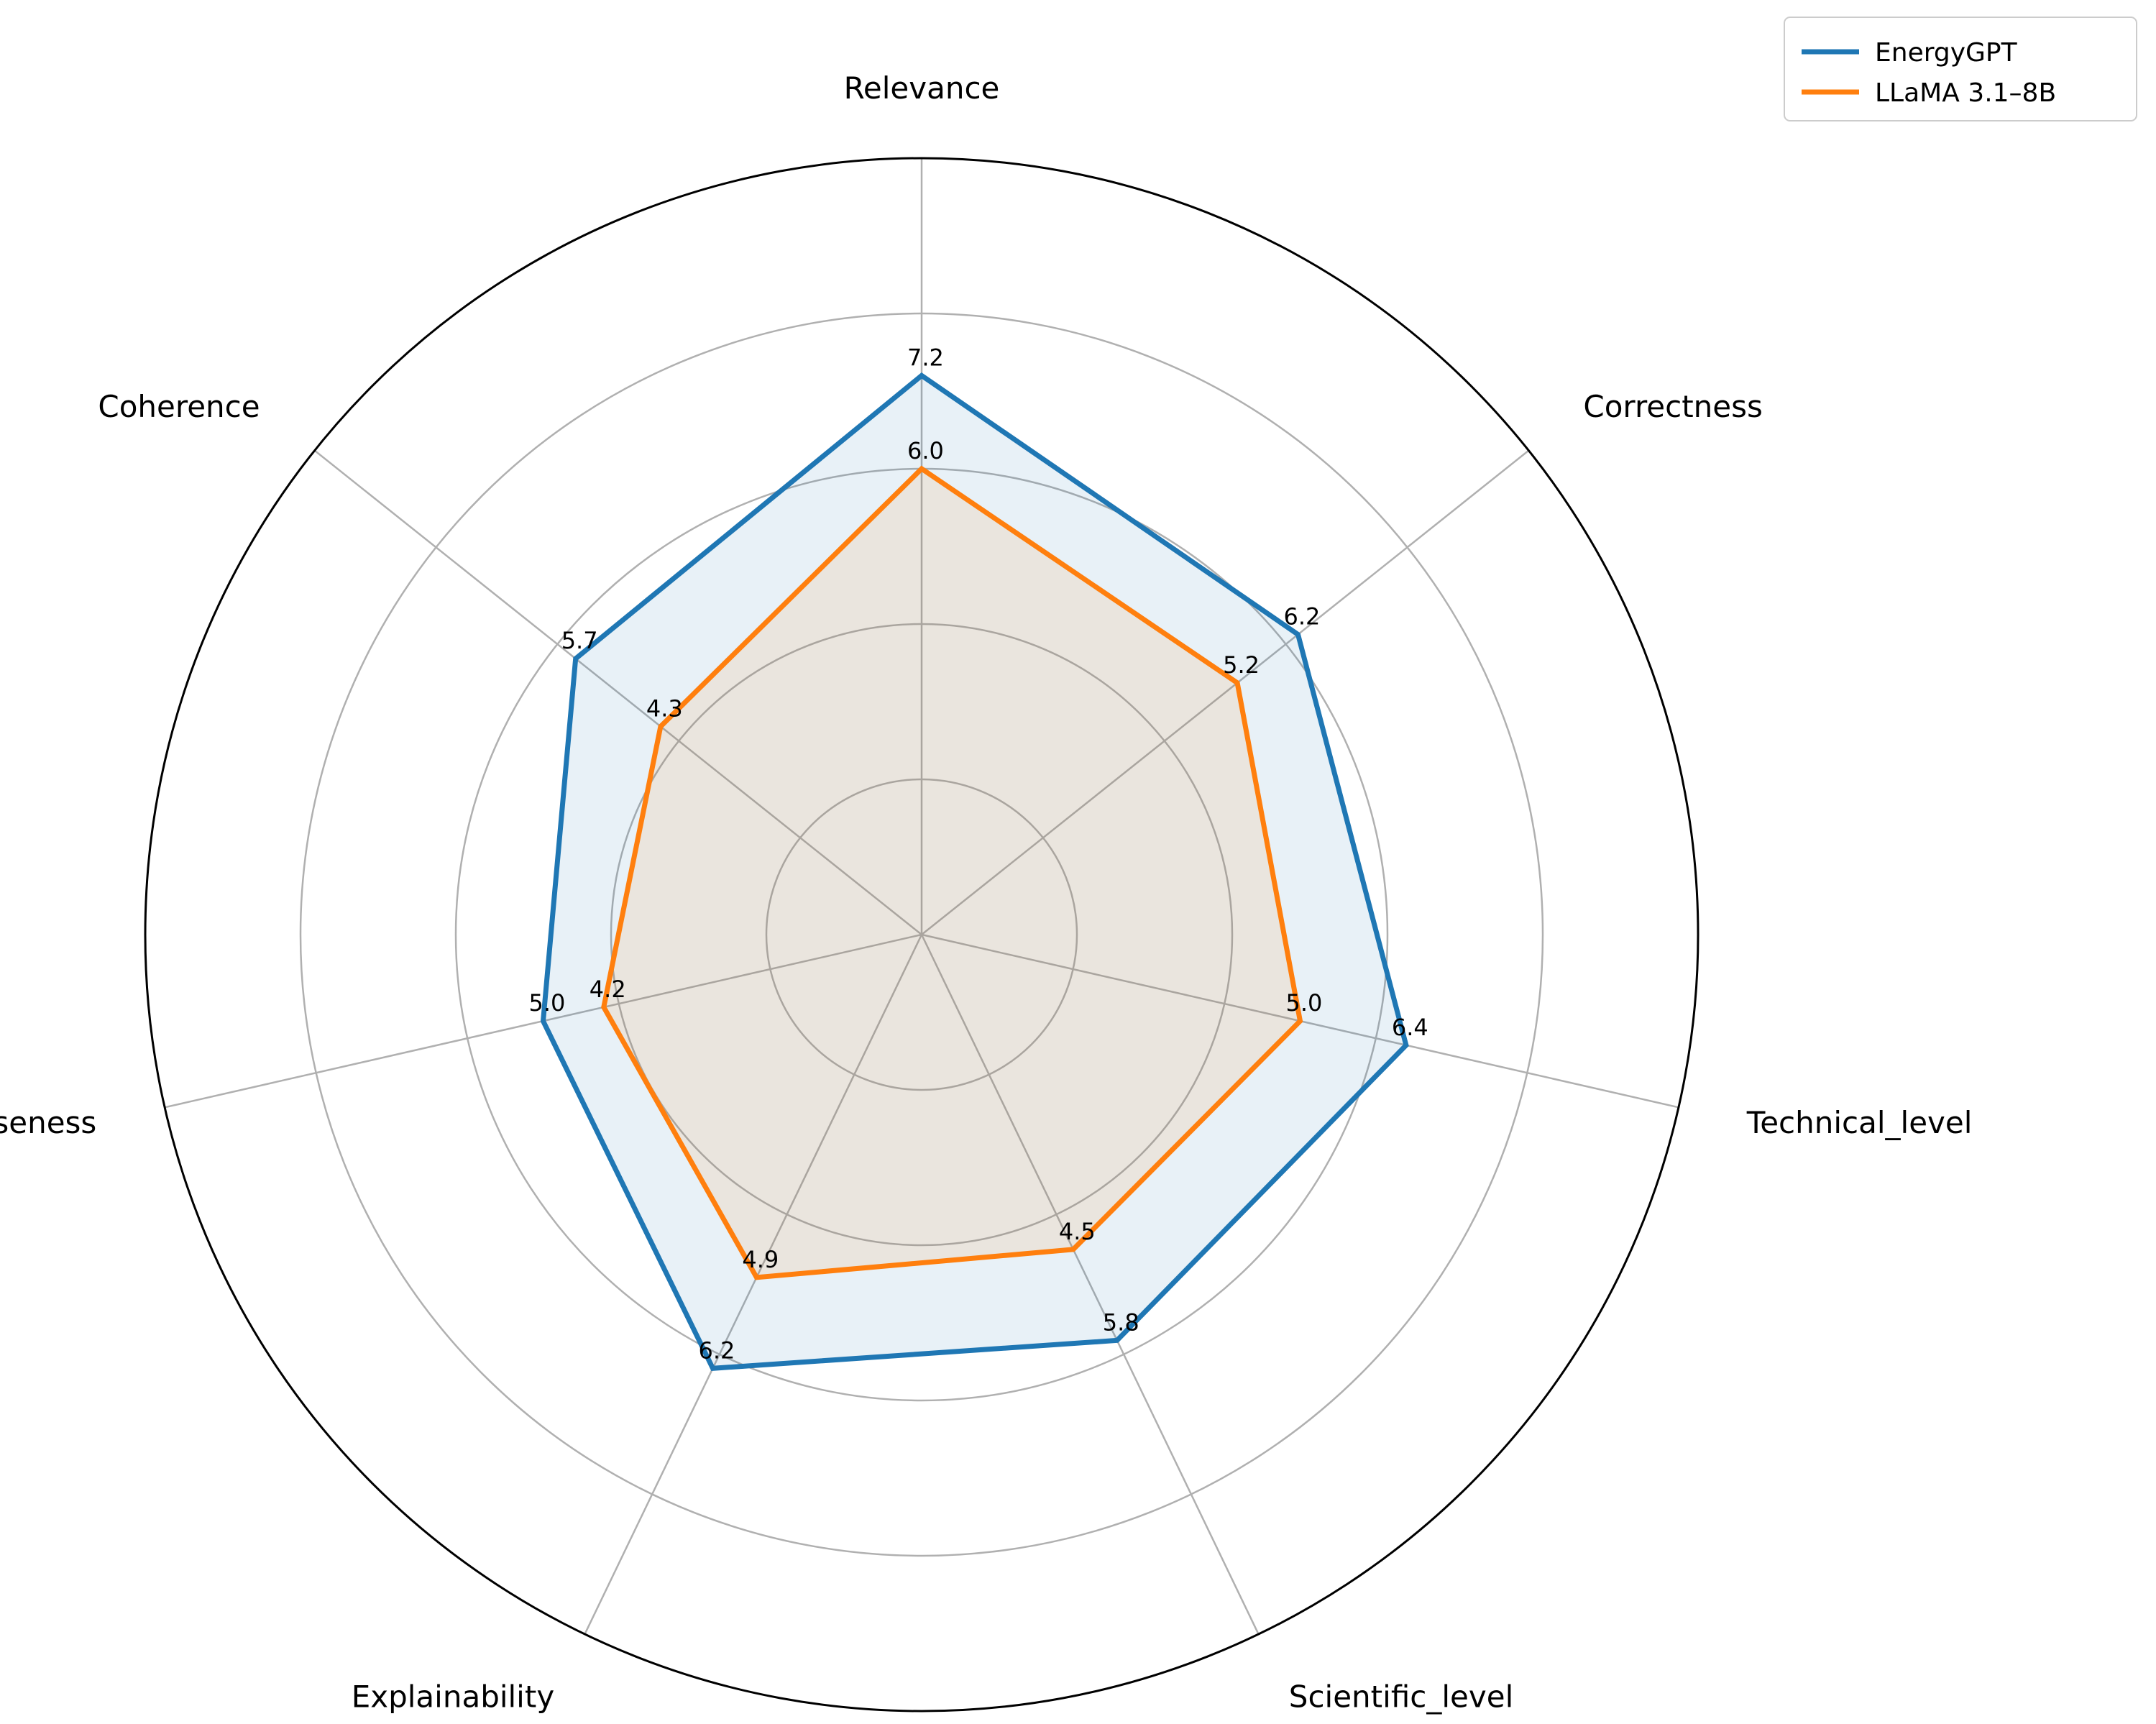 The image size is (2156, 1724). I want to click on spoke-explainability, so click(753, 1284).